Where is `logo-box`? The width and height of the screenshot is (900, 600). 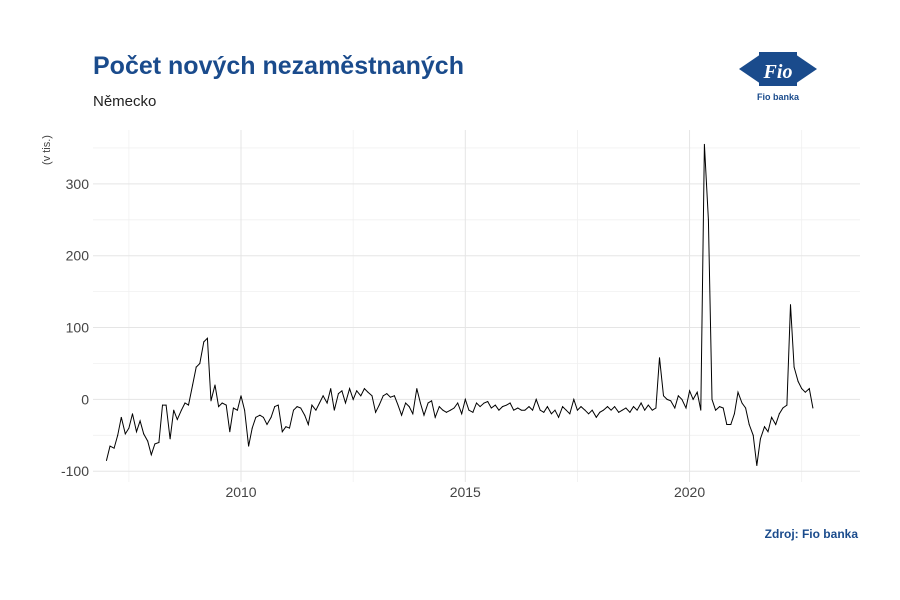
logo-box is located at coordinates (778, 69).